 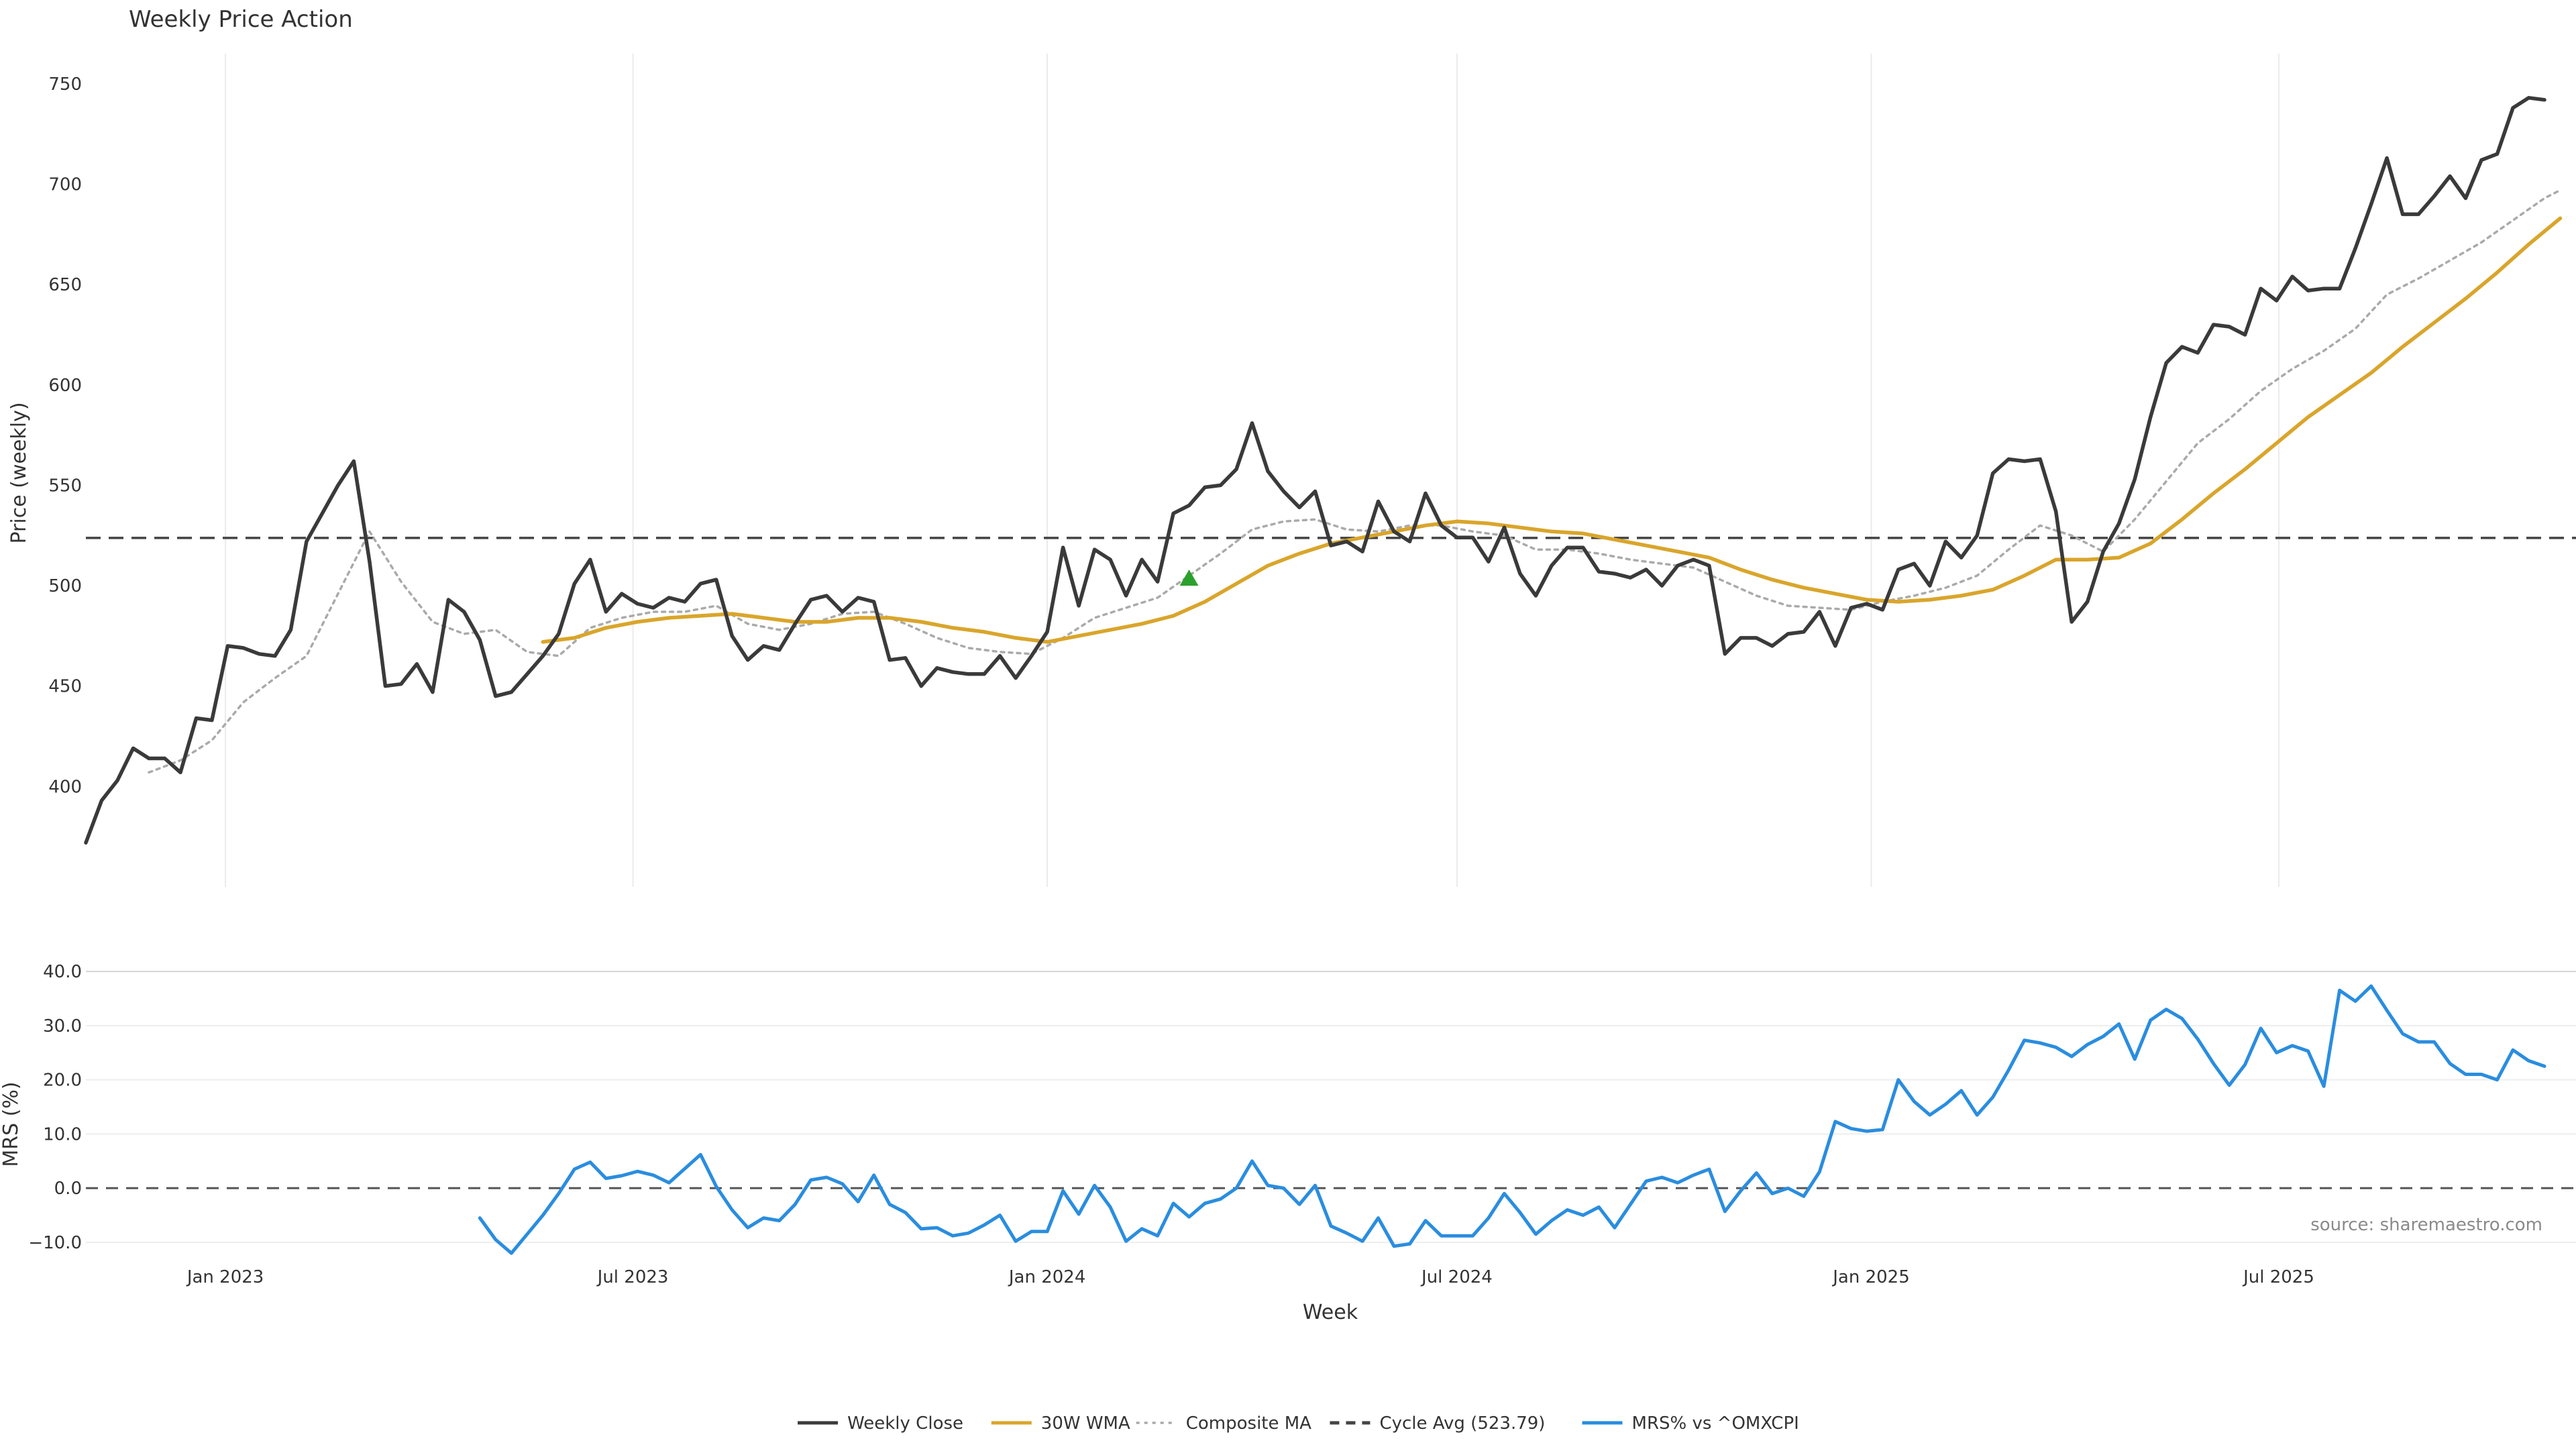 What do you see at coordinates (225, 1277) in the screenshot?
I see `x-tick-label: Jan 2023` at bounding box center [225, 1277].